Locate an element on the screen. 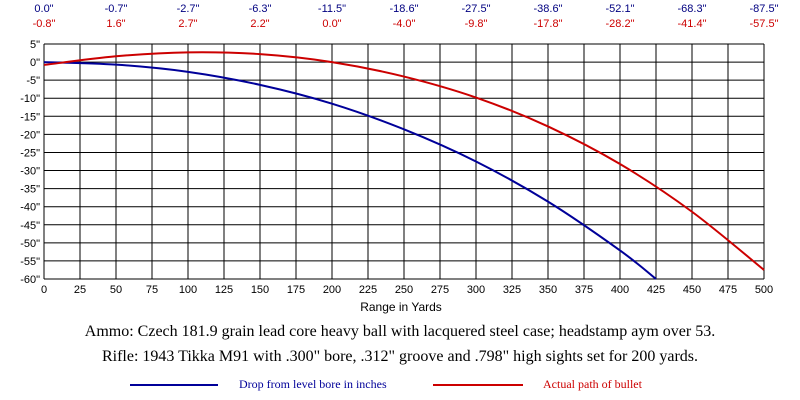 The width and height of the screenshot is (800, 400). y-tick-label: -25" is located at coordinates (30, 153).